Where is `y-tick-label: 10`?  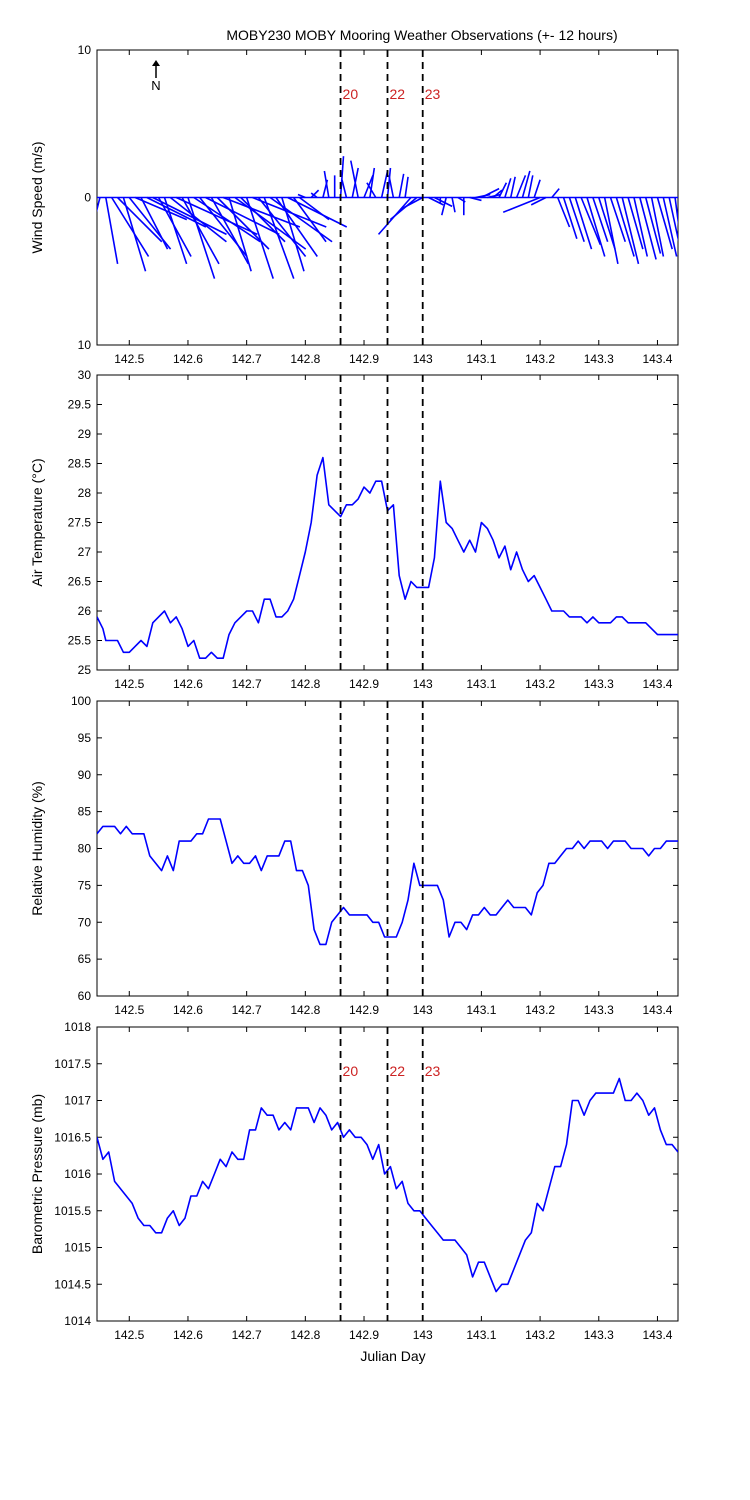
y-tick-label: 10 is located at coordinates (85, 345).